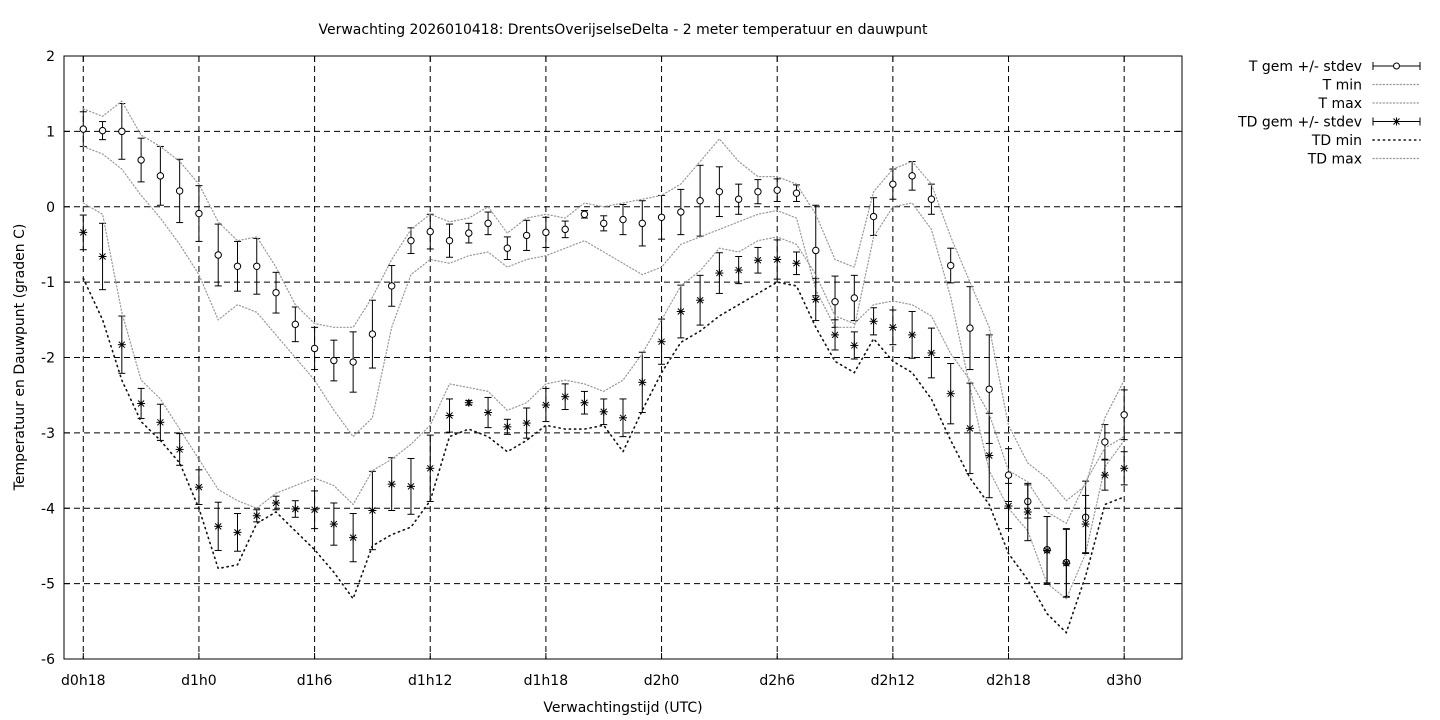 This screenshot has height=720, width=1440. I want to click on x-tick-label: d2h6, so click(777, 681).